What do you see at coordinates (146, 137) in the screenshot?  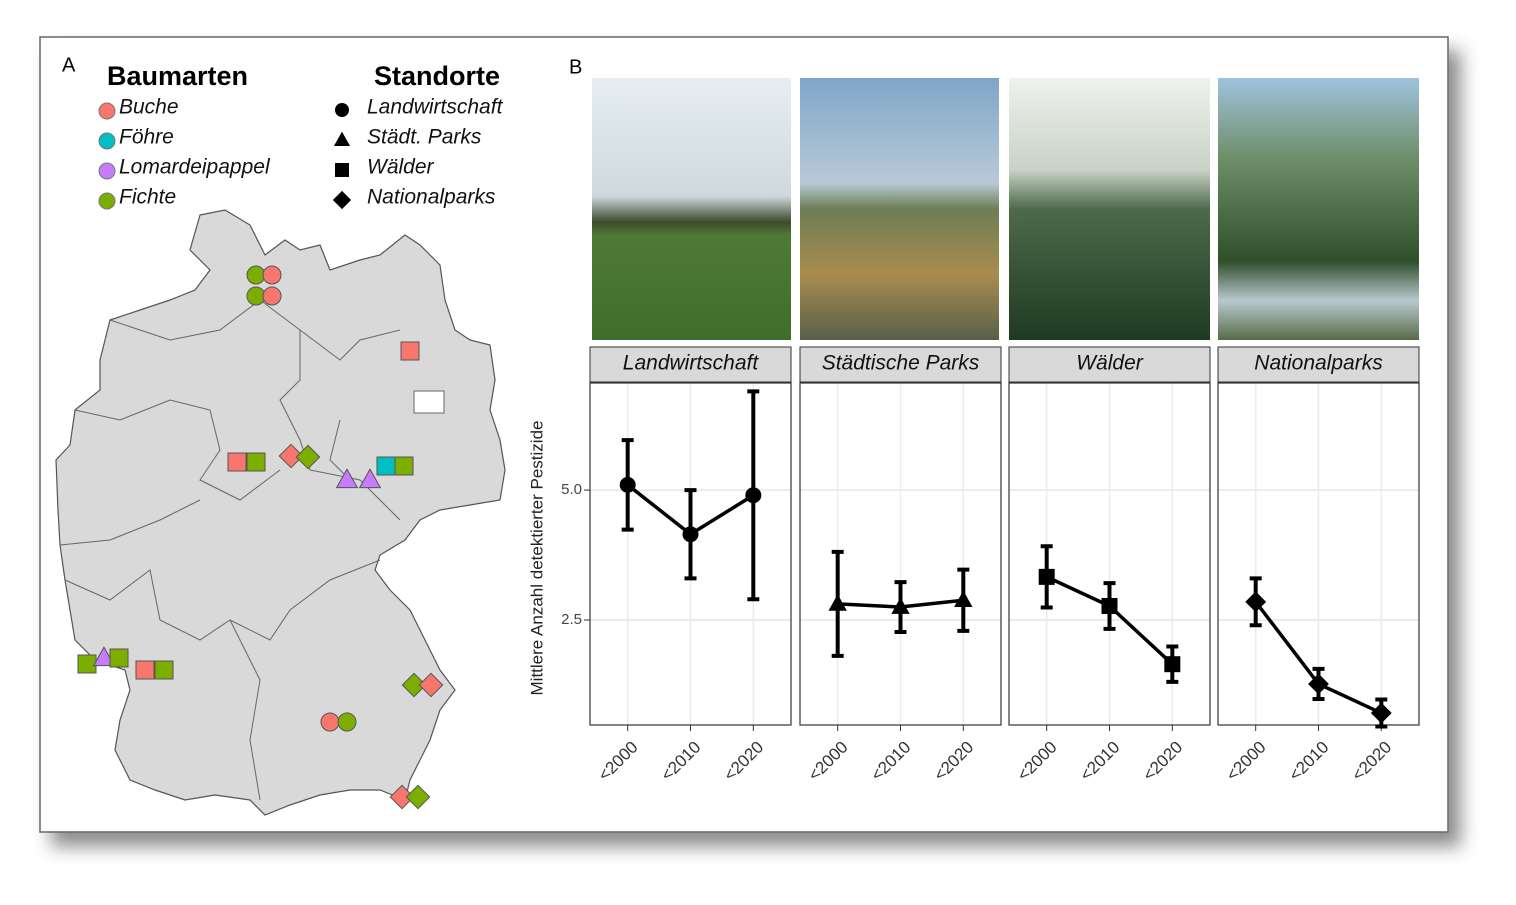 I see `legend-label: Föhre` at bounding box center [146, 137].